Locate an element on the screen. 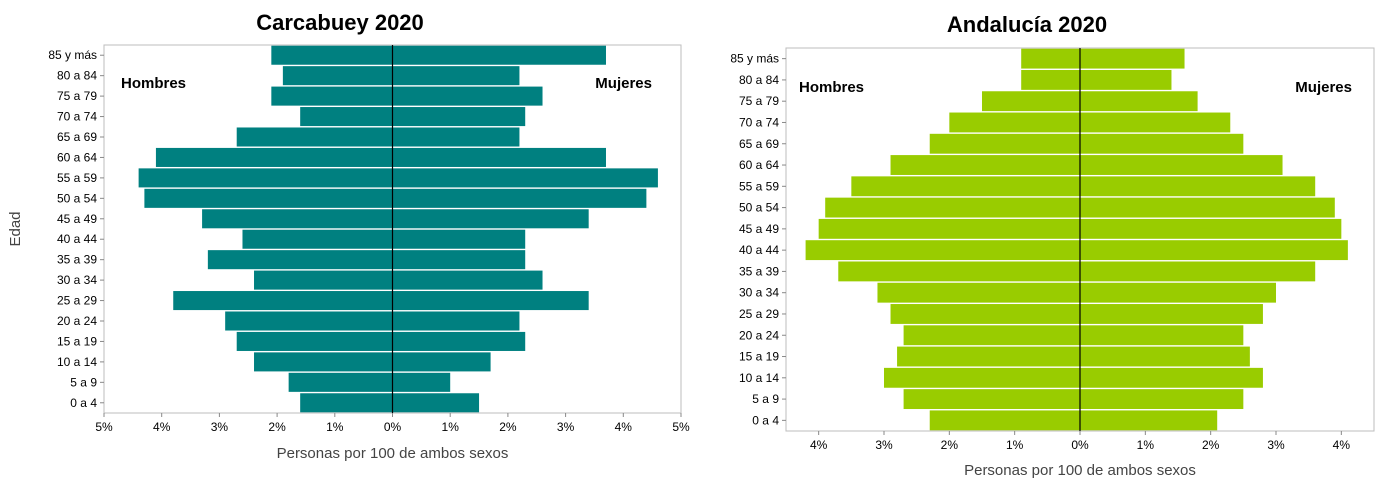 This screenshot has height=485, width=1384. y-tick-label: 25 a 29 is located at coordinates (77, 301).